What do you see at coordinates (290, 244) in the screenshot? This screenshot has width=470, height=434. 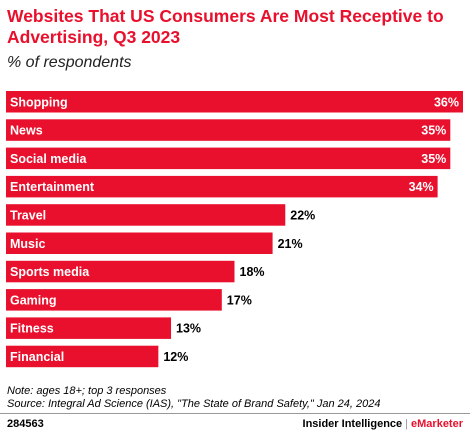 I see `value-label: 21%` at bounding box center [290, 244].